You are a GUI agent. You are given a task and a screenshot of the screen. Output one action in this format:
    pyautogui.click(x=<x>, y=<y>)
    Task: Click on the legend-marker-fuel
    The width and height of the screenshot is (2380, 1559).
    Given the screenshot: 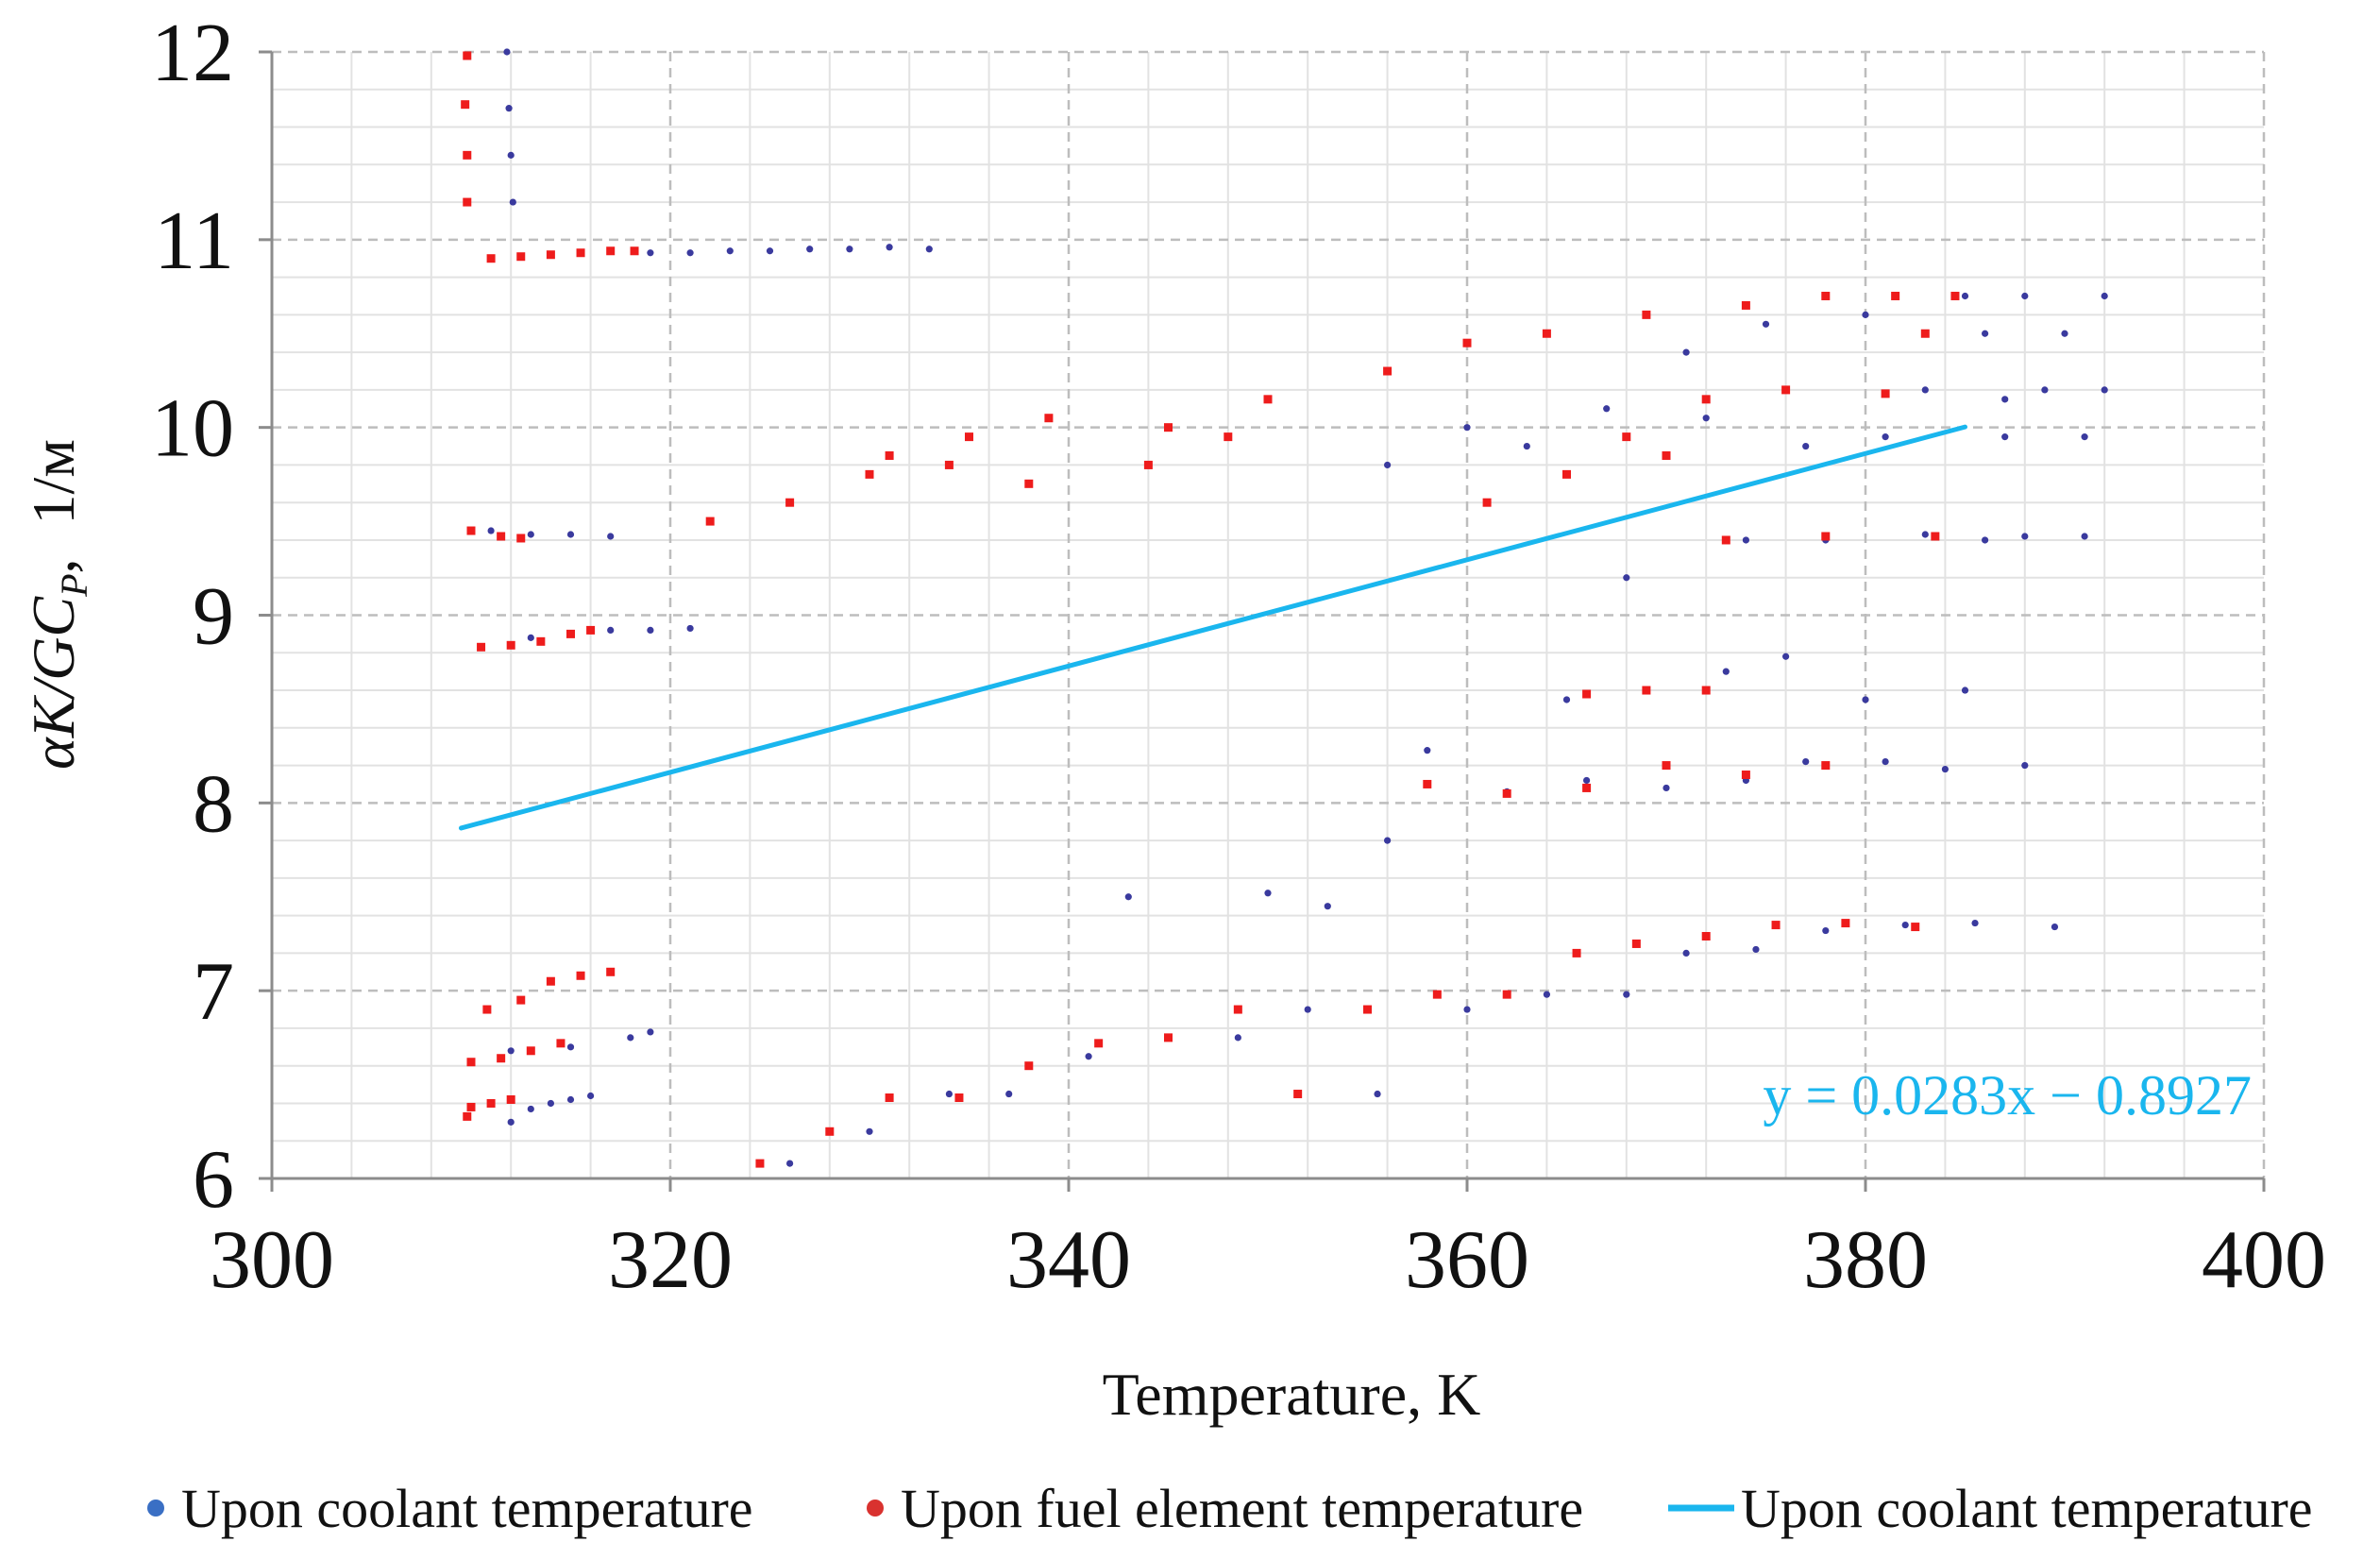 What is the action you would take?
    pyautogui.click(x=875, y=1508)
    